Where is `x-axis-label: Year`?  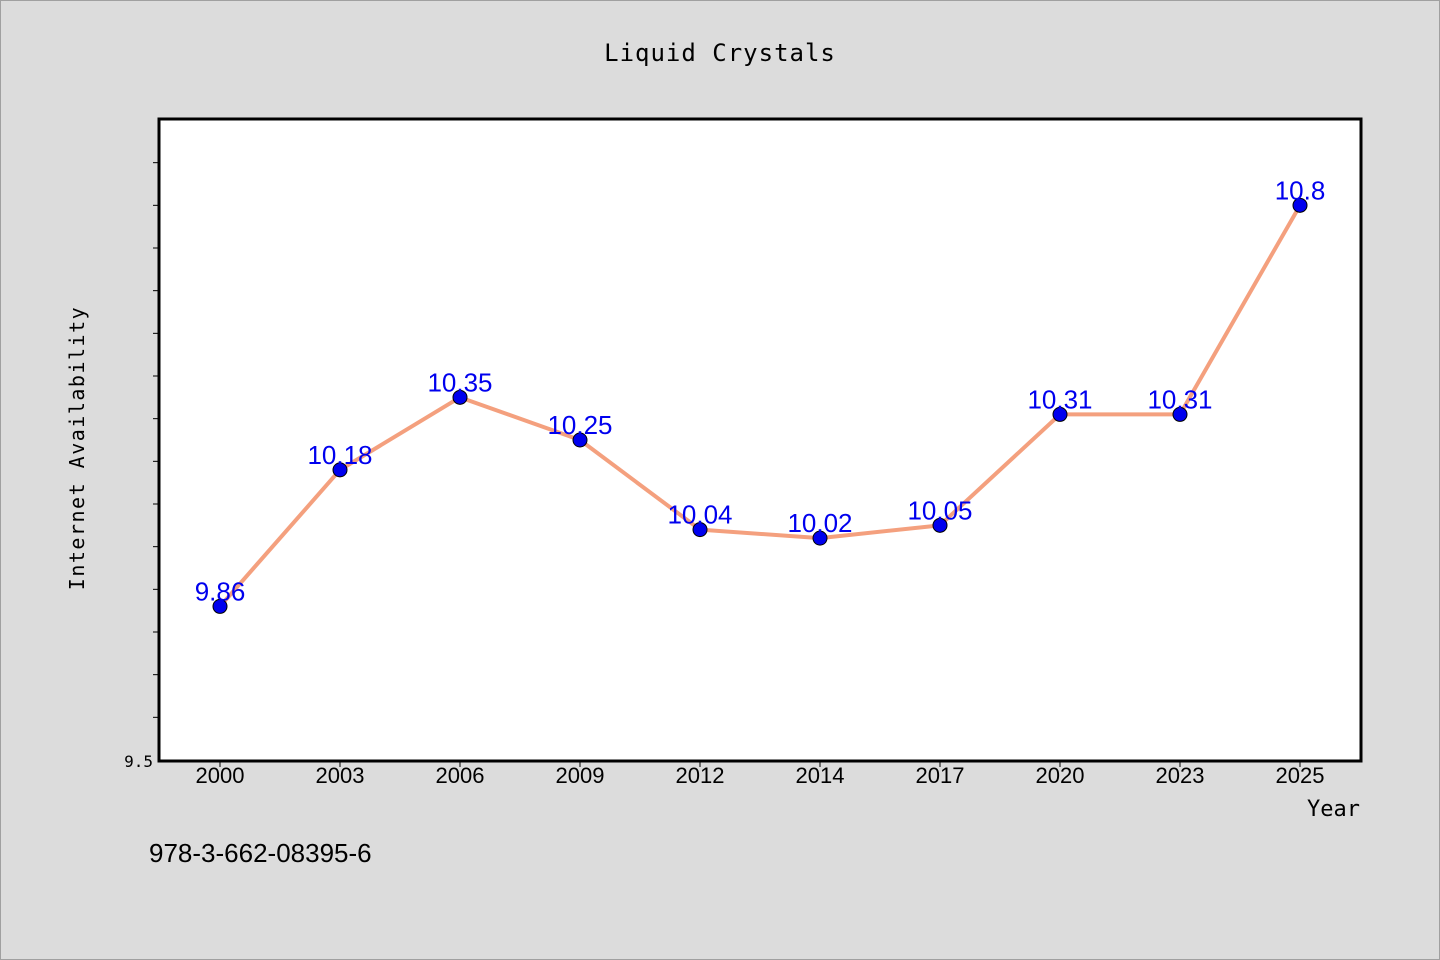 x-axis-label: Year is located at coordinates (1333, 809).